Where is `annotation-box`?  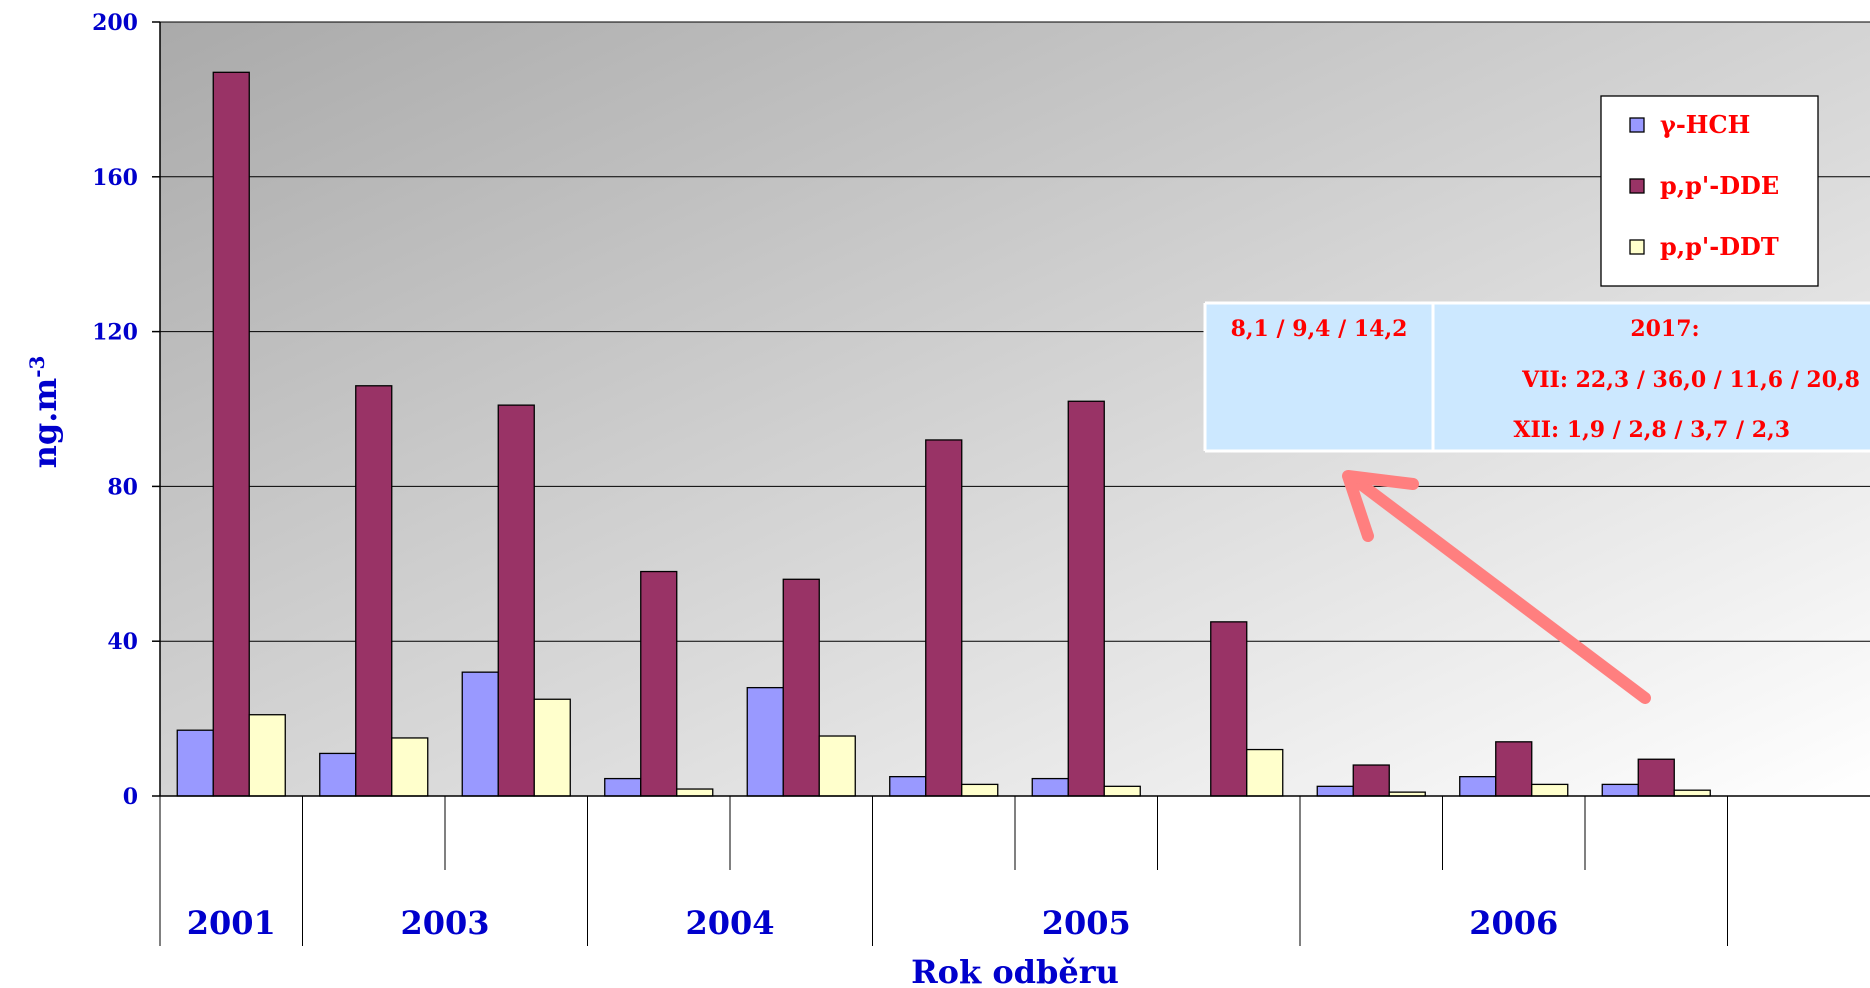
annotation-box is located at coordinates (1537, 377).